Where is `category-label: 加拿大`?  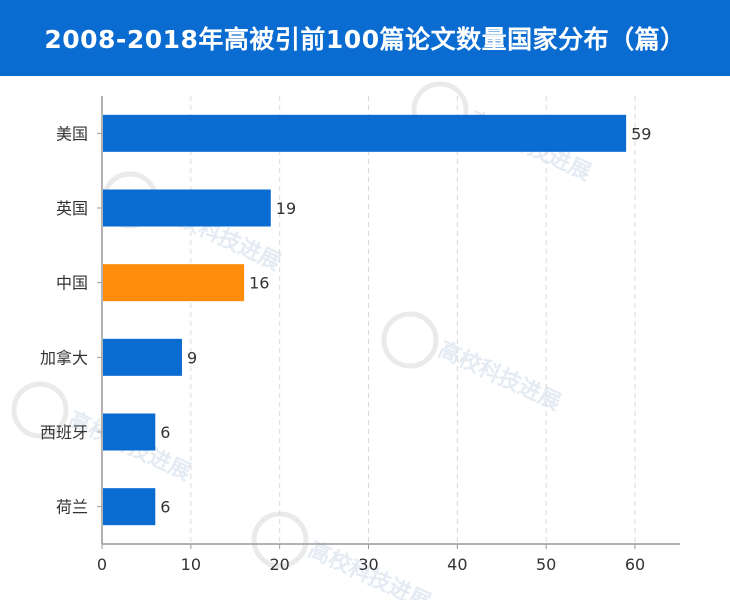 category-label: 加拿大 is located at coordinates (64, 357).